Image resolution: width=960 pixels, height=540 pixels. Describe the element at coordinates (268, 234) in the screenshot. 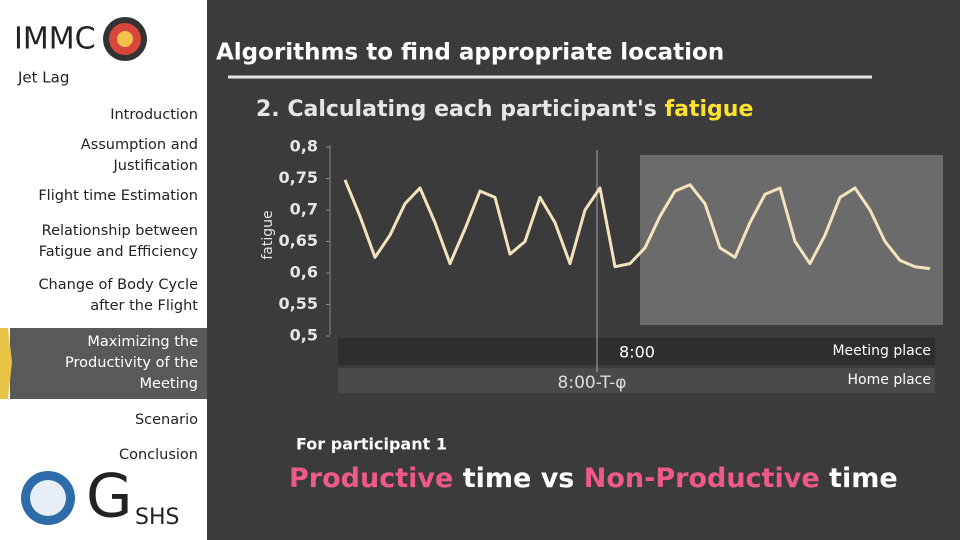

I see `y-axis-label: fatigue` at that location.